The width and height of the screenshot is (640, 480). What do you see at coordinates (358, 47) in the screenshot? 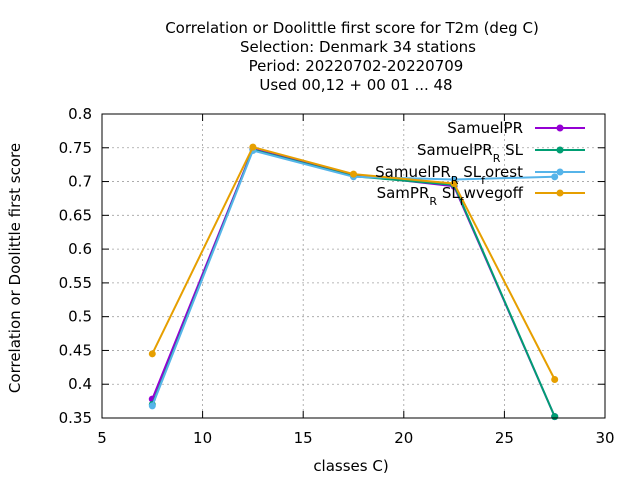
I see `title-line-2: Selection: Denmark 34 stations` at bounding box center [358, 47].